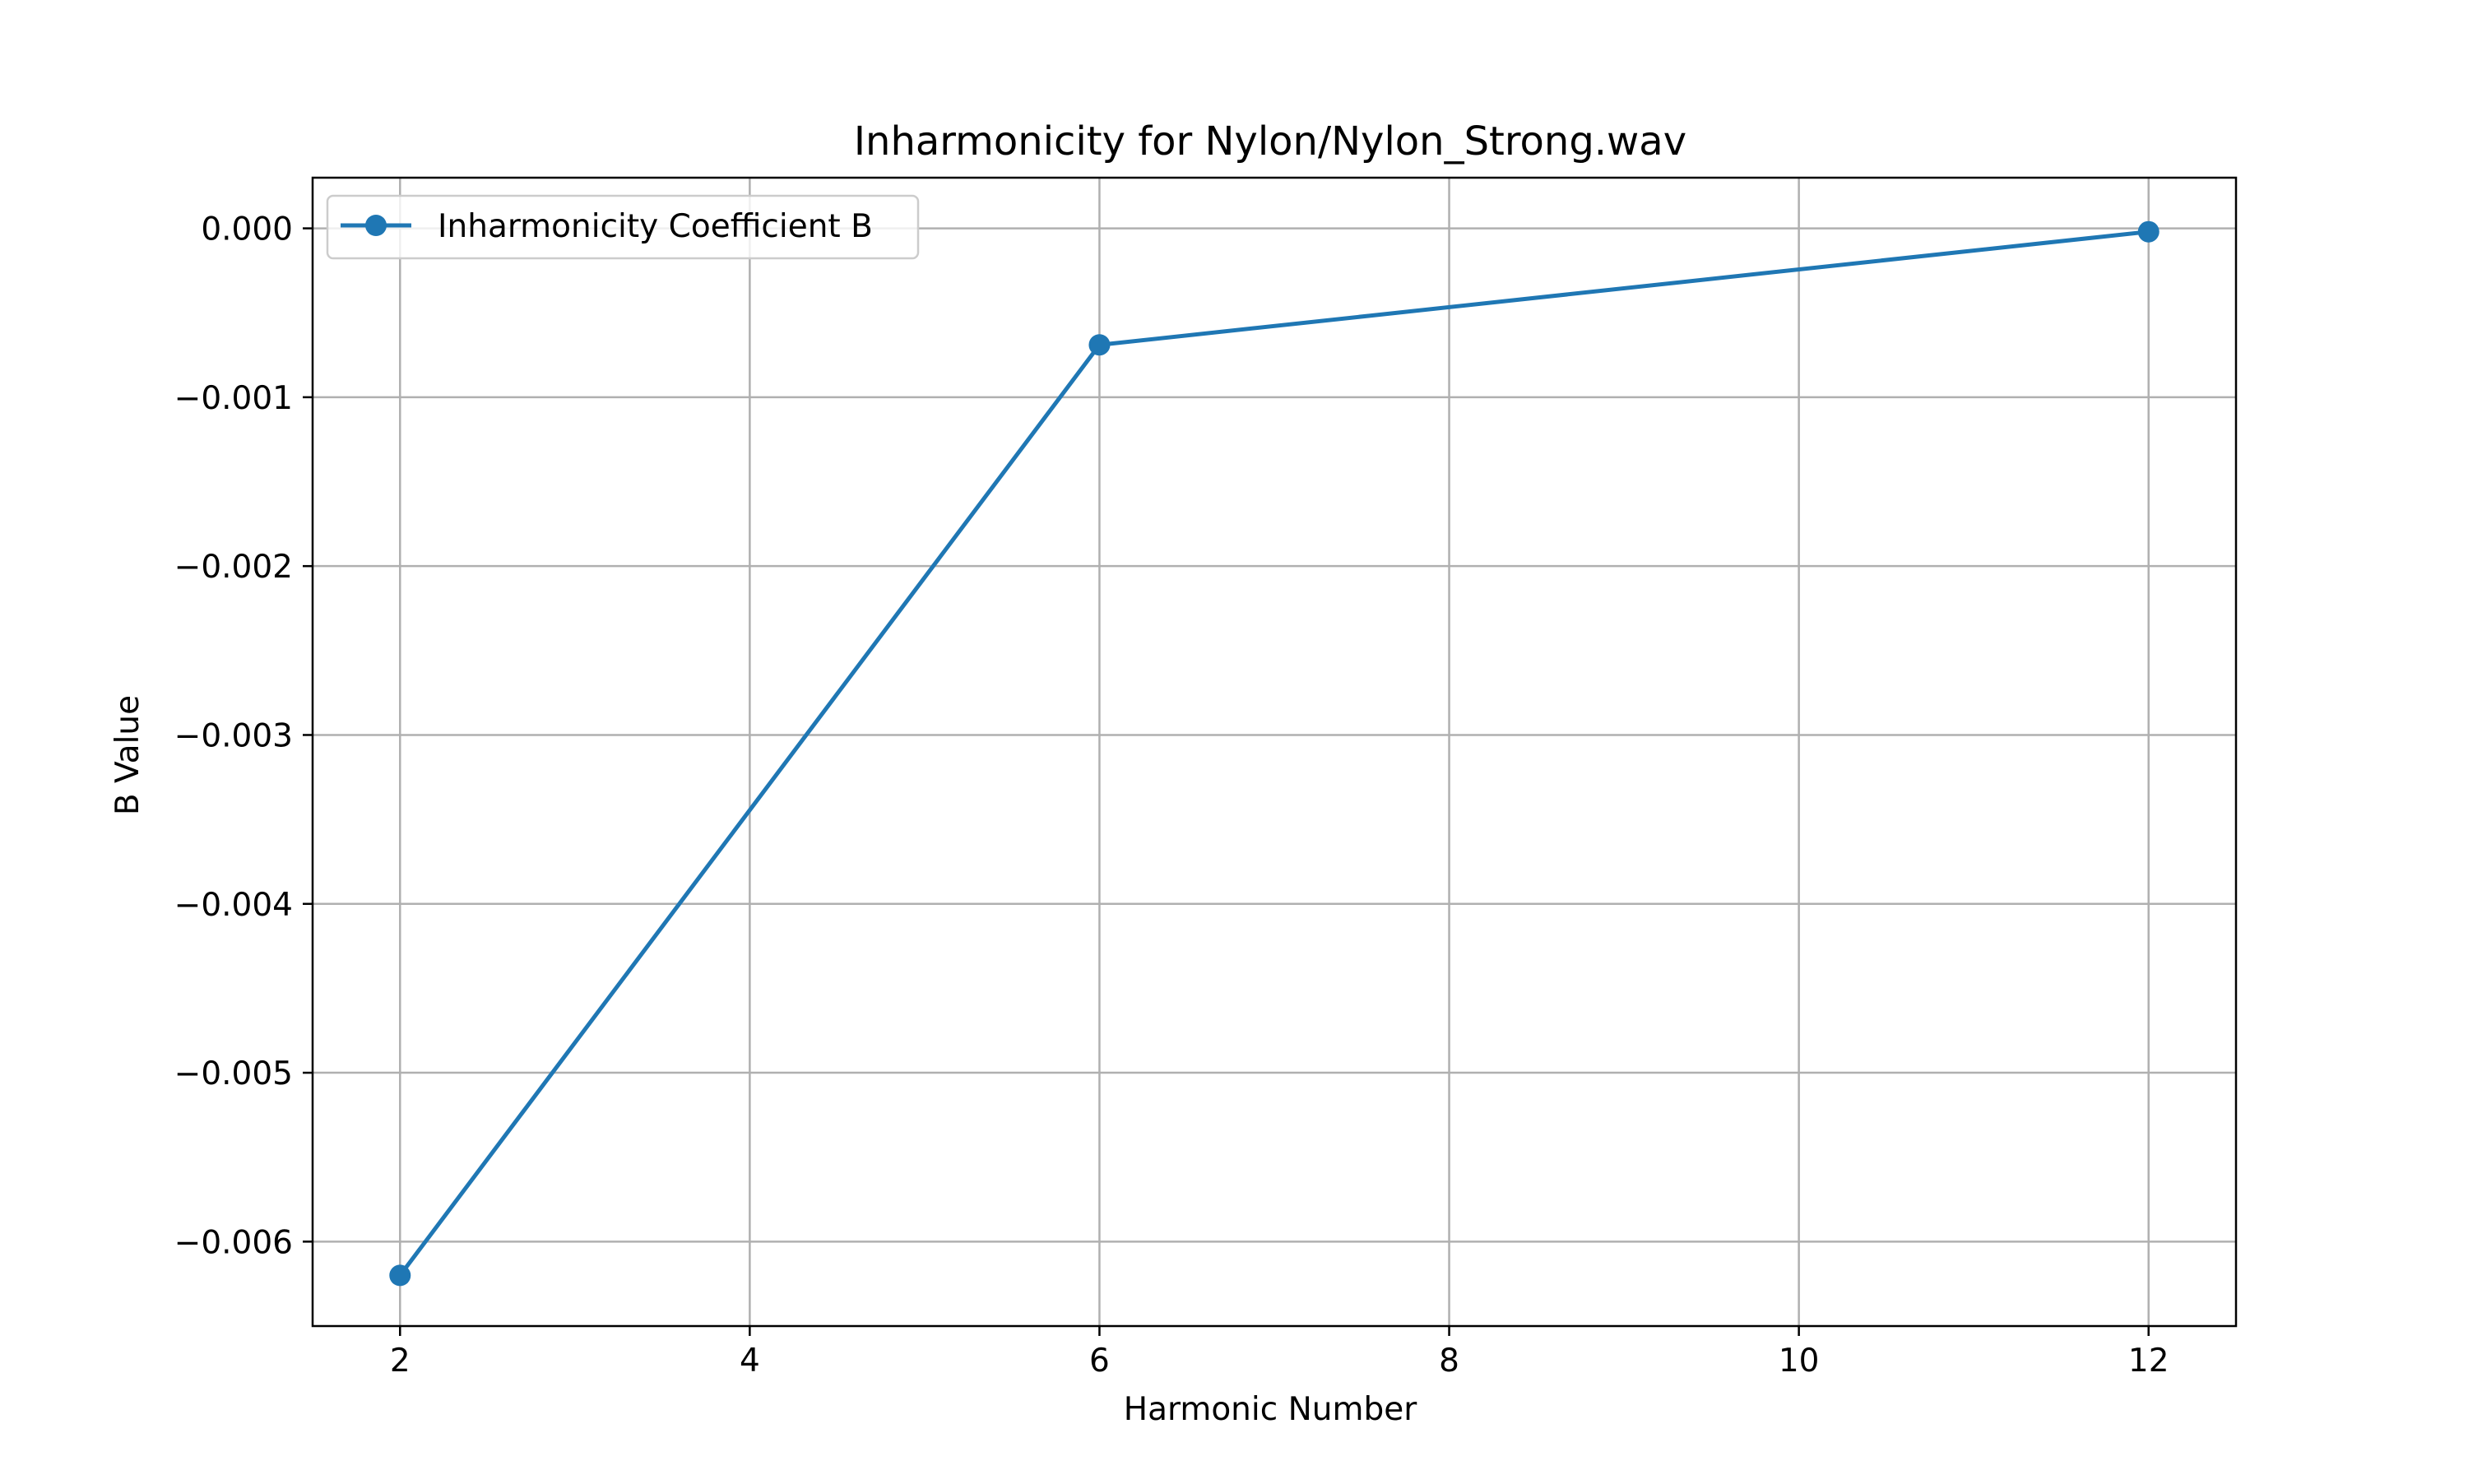 The height and width of the screenshot is (1484, 2468). I want to click on x-tick-label: 4, so click(750, 1361).